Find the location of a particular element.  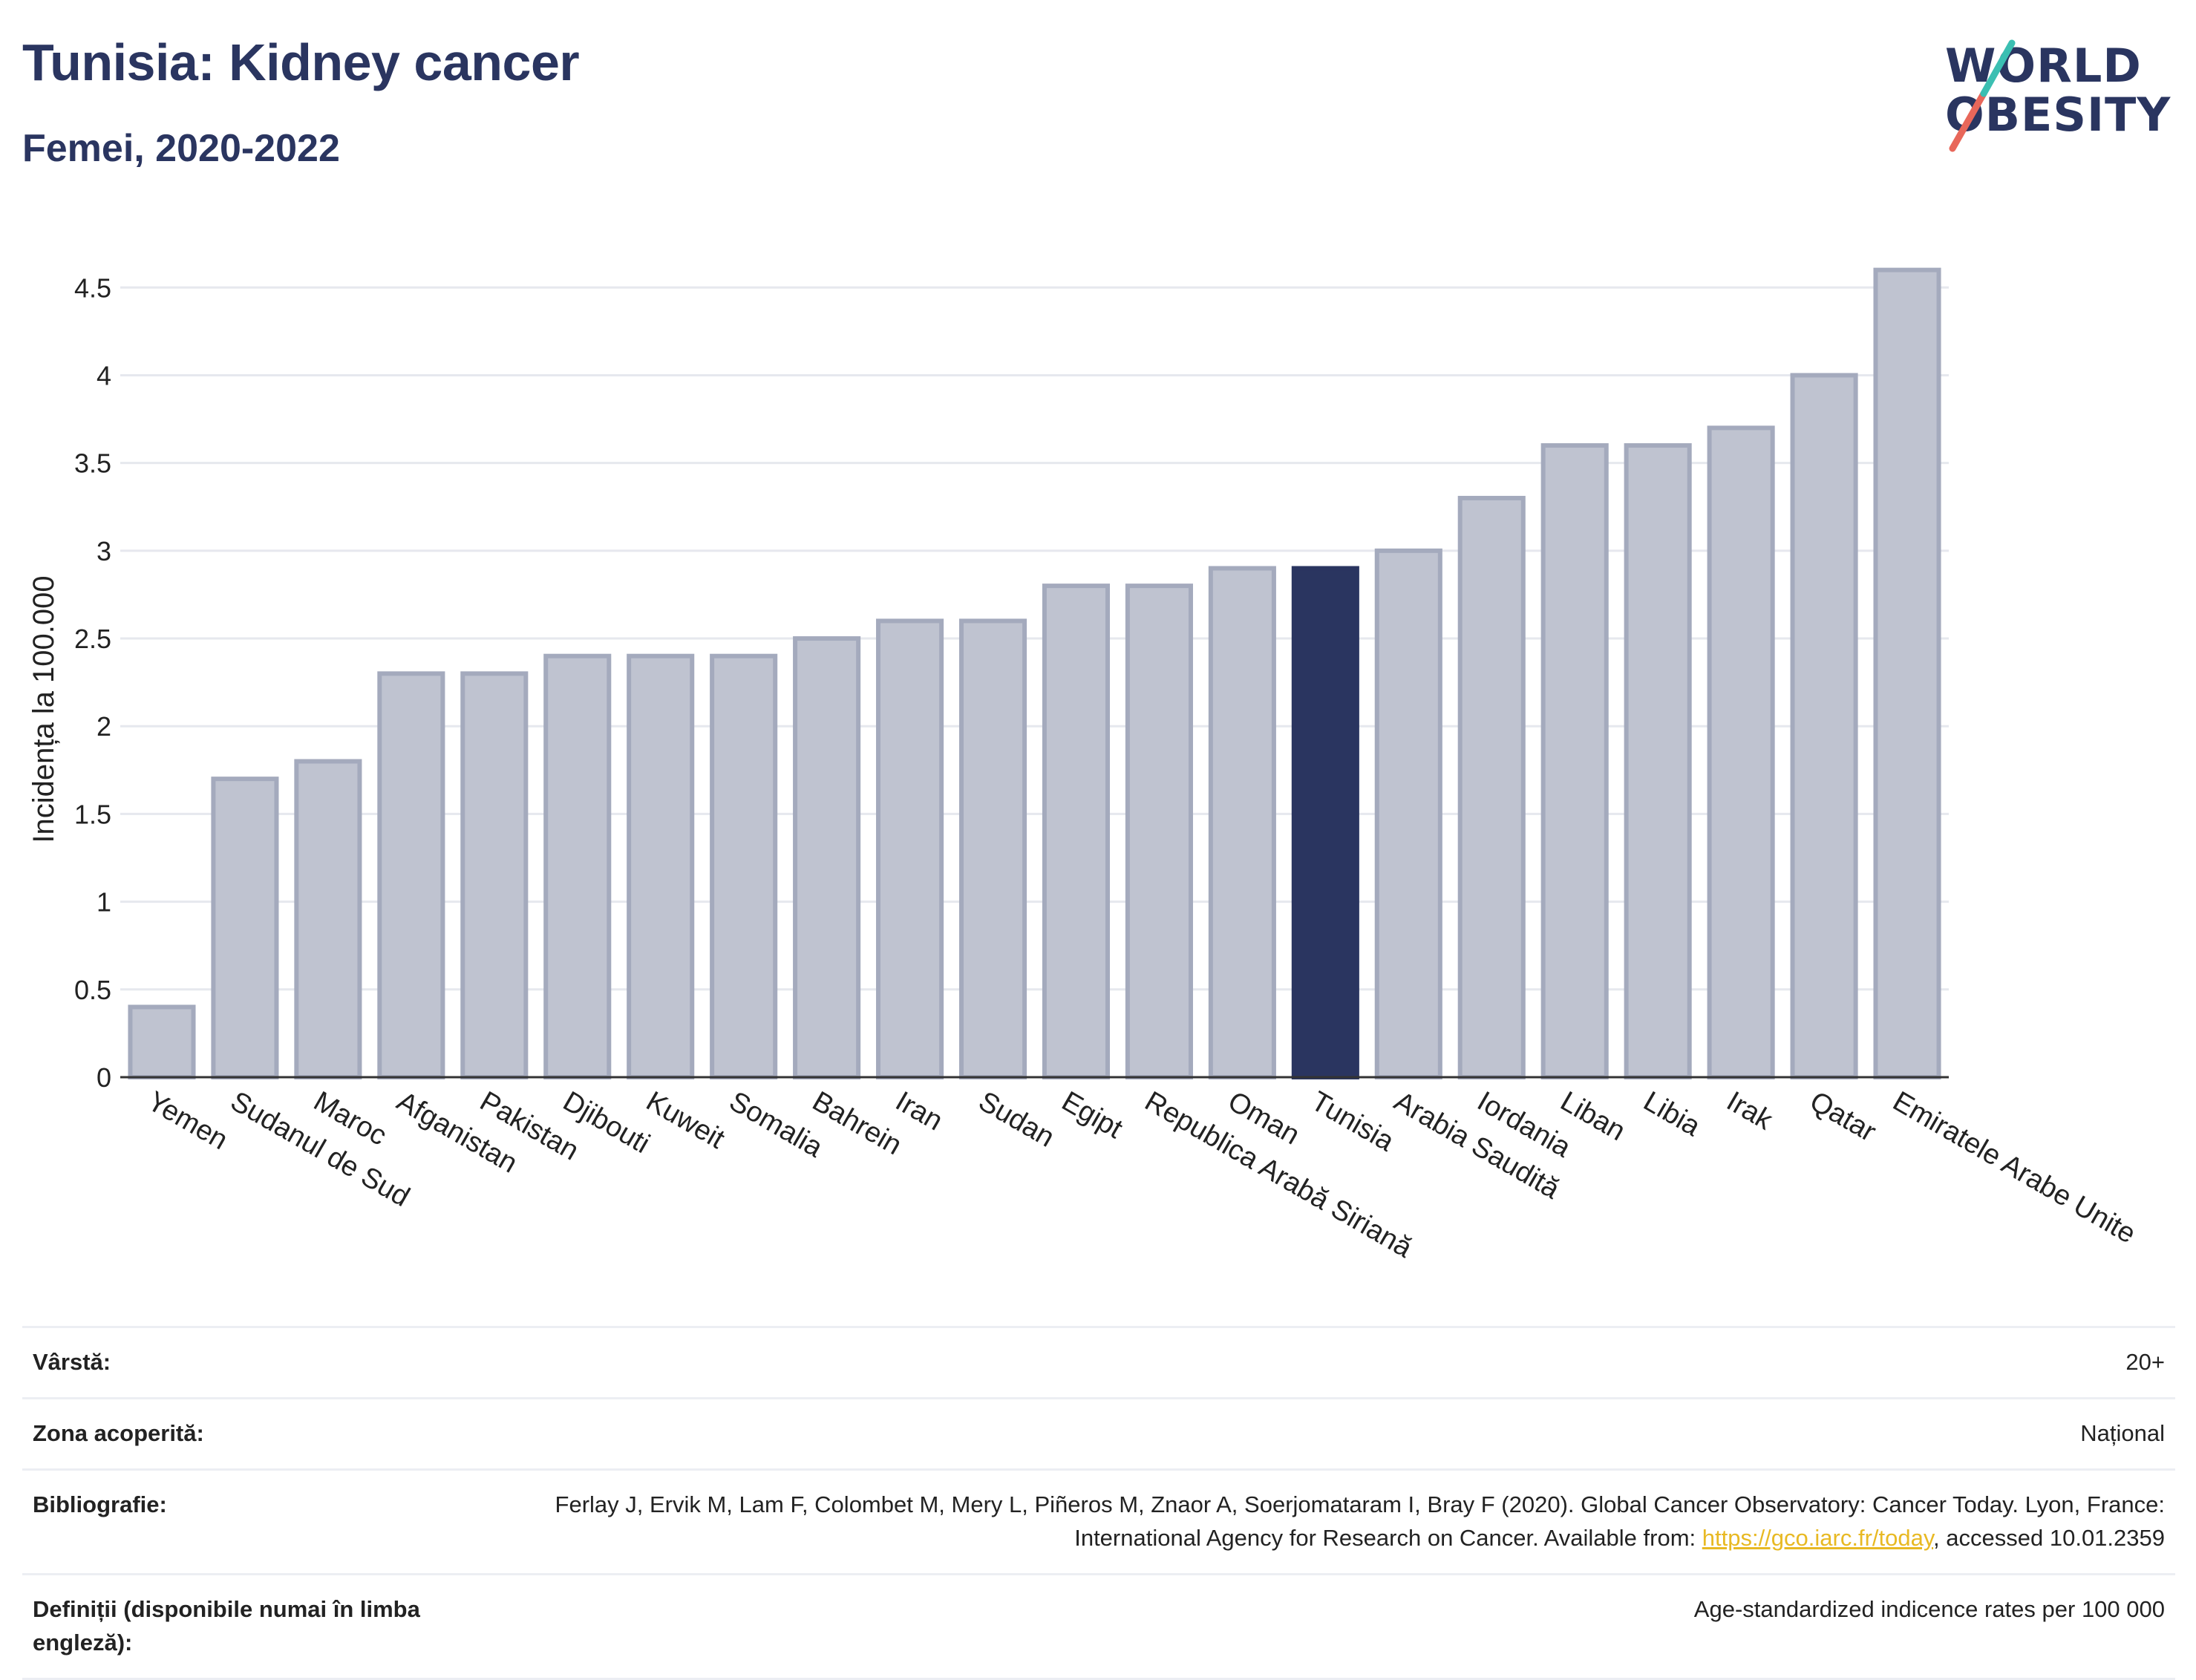

bar-somalia is located at coordinates (744, 866).